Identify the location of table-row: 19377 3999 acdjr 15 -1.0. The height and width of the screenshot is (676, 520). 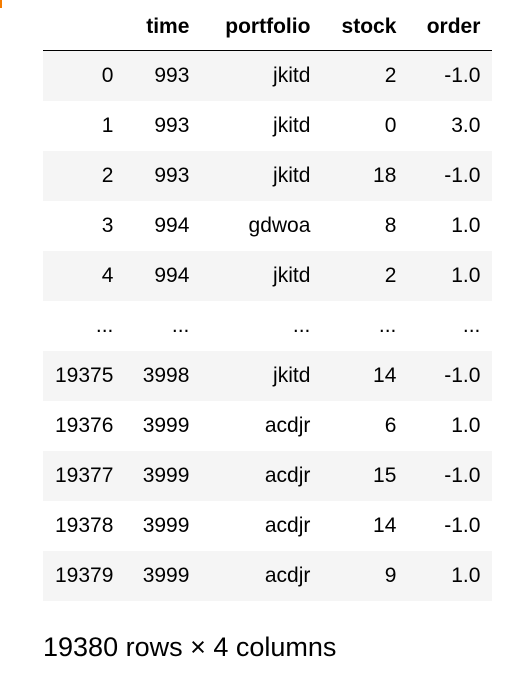
(268, 476).